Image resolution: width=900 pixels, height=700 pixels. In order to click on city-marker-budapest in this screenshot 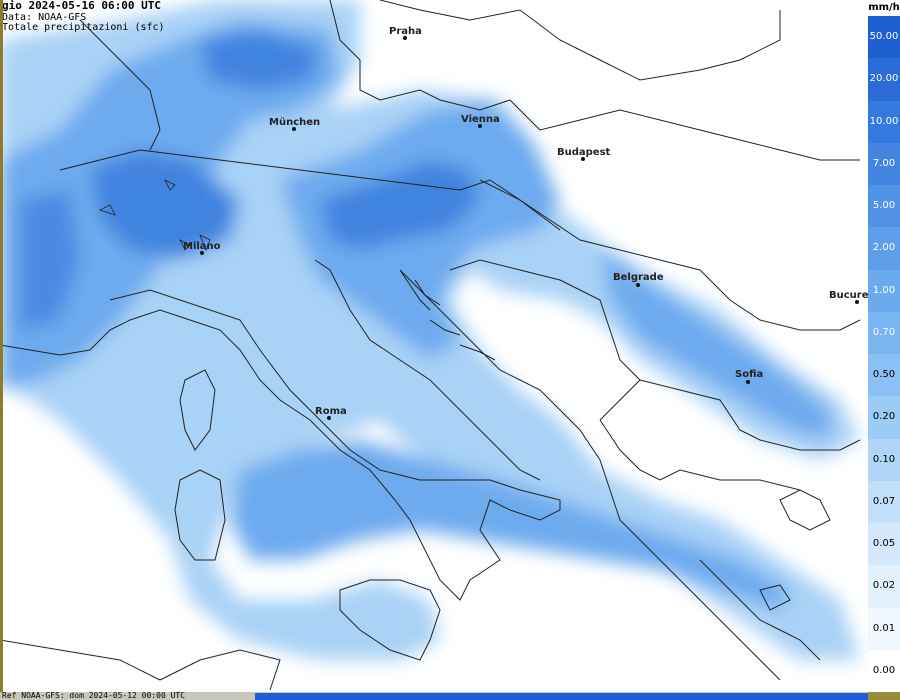, I will do `click(583, 159)`.